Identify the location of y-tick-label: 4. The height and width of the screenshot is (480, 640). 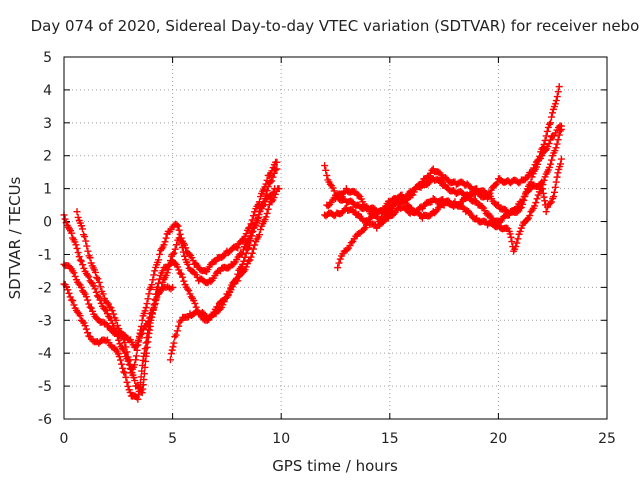
(47, 91).